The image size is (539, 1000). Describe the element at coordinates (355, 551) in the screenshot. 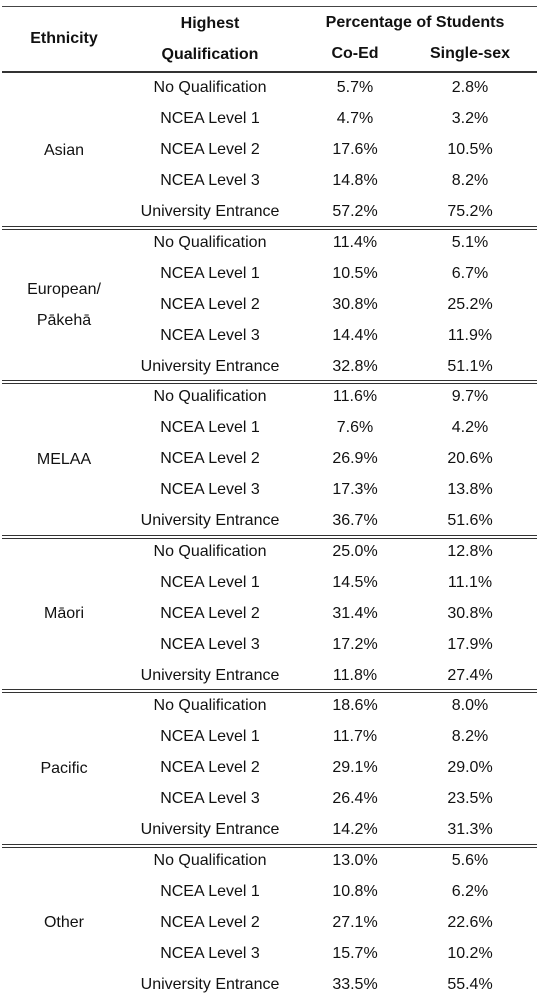

I see `coed-value: 25.0%` at that location.